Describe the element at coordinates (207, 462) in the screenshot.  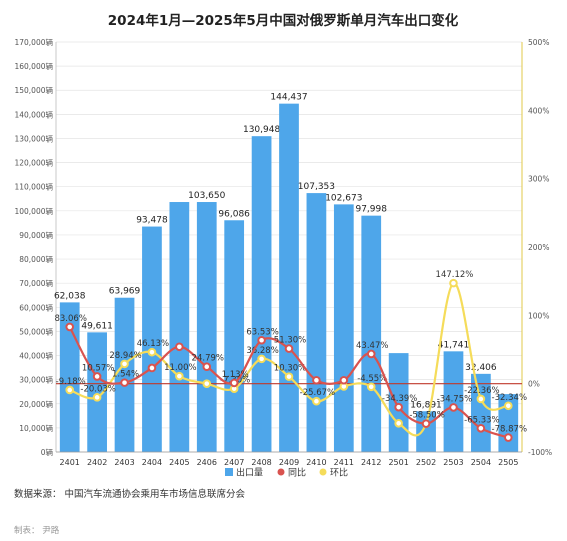
I see `x-tick-label: 2406` at that location.